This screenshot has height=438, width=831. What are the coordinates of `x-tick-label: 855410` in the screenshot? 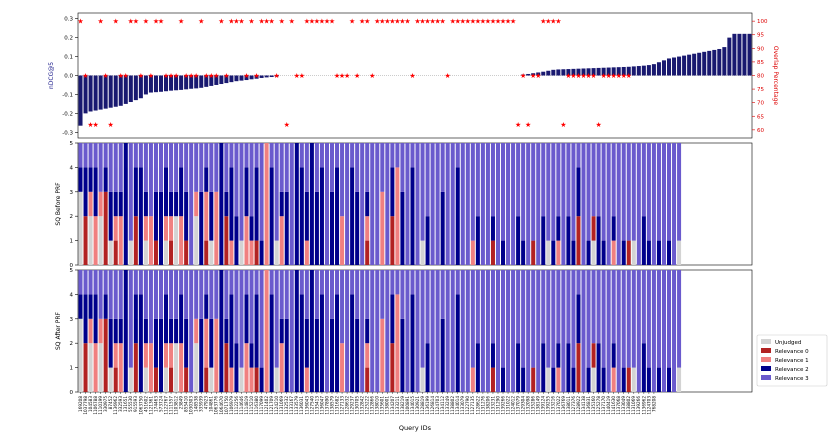 It's located at (186, 404).